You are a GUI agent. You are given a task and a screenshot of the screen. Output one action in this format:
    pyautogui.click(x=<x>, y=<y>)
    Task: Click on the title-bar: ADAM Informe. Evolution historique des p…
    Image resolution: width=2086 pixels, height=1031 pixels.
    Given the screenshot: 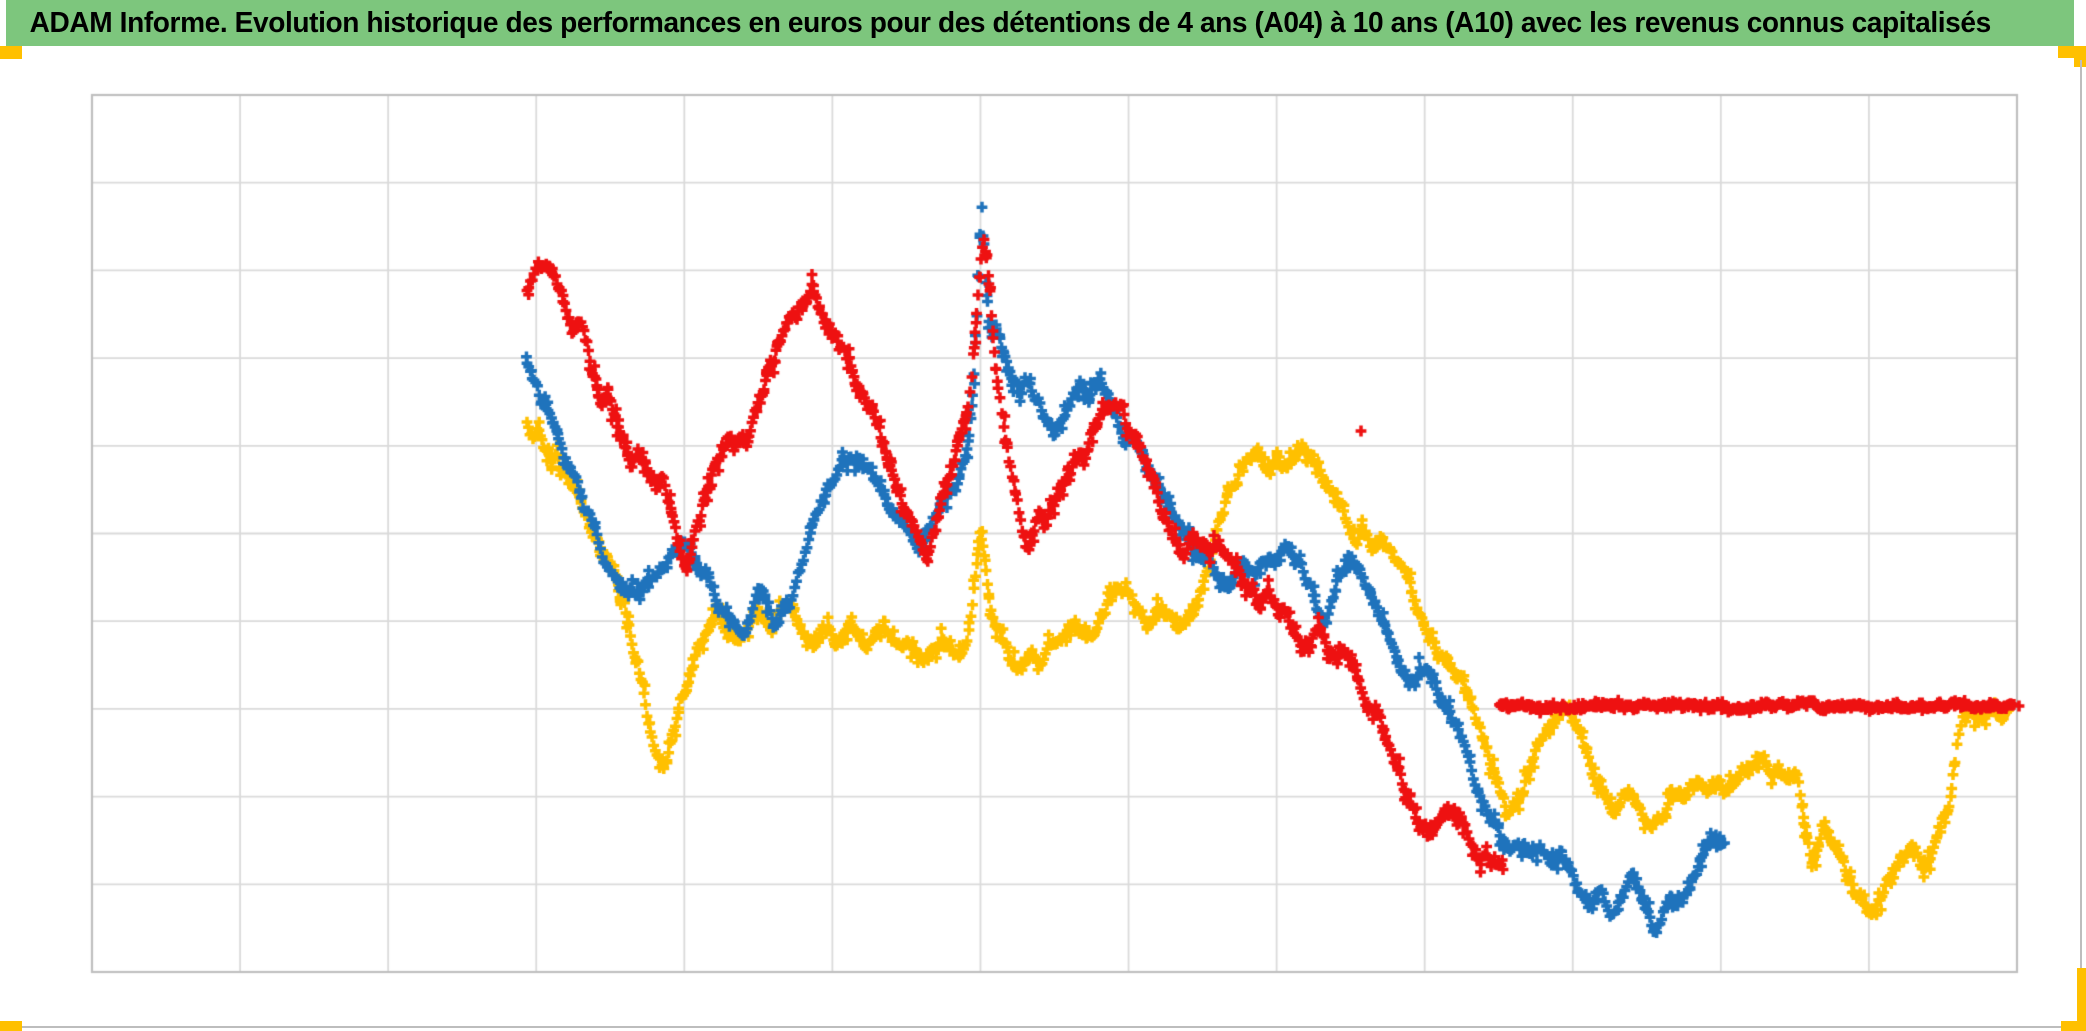 What is the action you would take?
    pyautogui.click(x=1040, y=23)
    